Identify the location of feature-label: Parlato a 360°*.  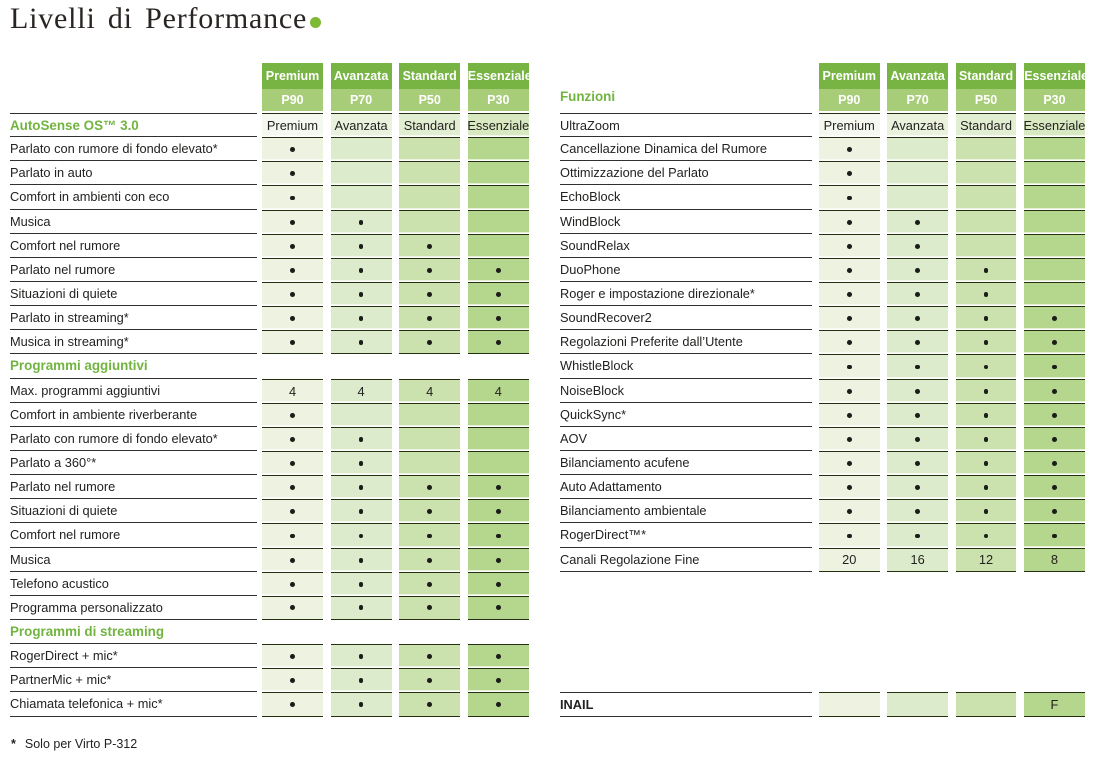
(133, 463).